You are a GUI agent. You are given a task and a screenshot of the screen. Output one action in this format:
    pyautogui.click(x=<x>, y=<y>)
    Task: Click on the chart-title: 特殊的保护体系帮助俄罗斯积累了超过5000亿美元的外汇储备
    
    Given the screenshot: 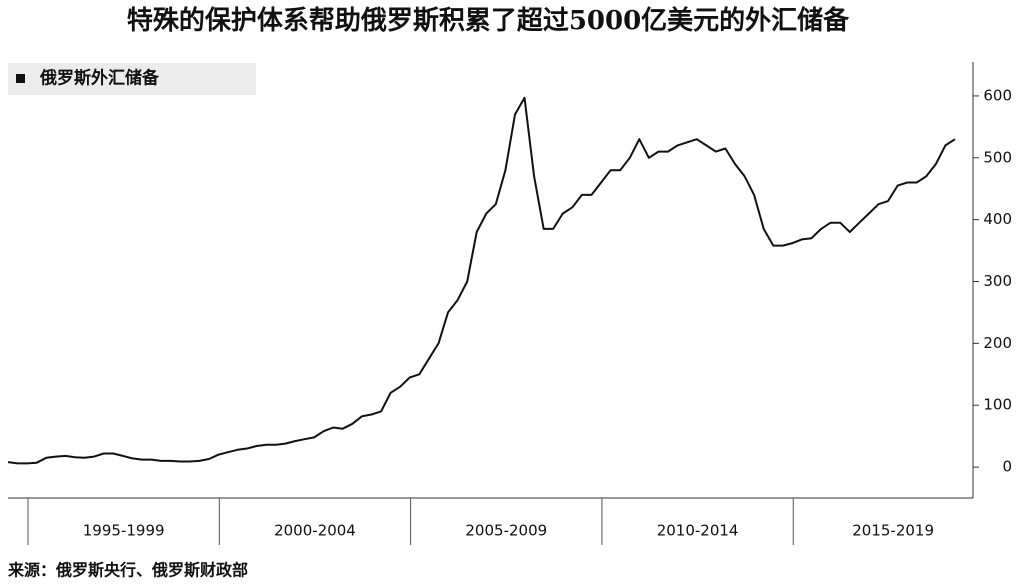 What is the action you would take?
    pyautogui.click(x=488, y=20)
    